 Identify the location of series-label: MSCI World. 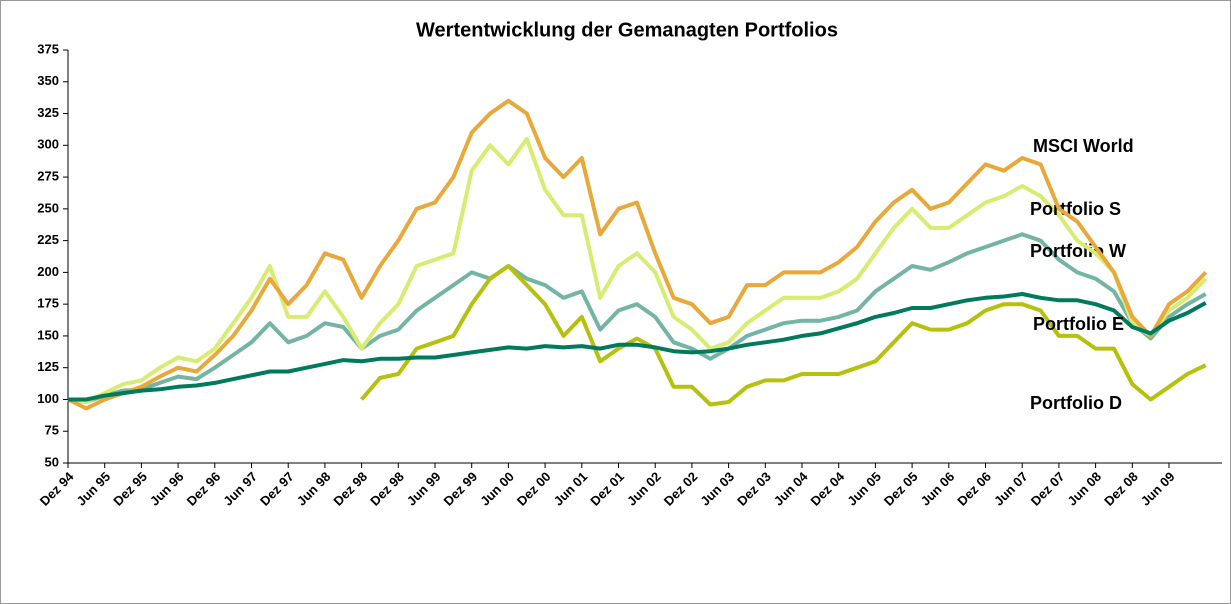
(1083, 146).